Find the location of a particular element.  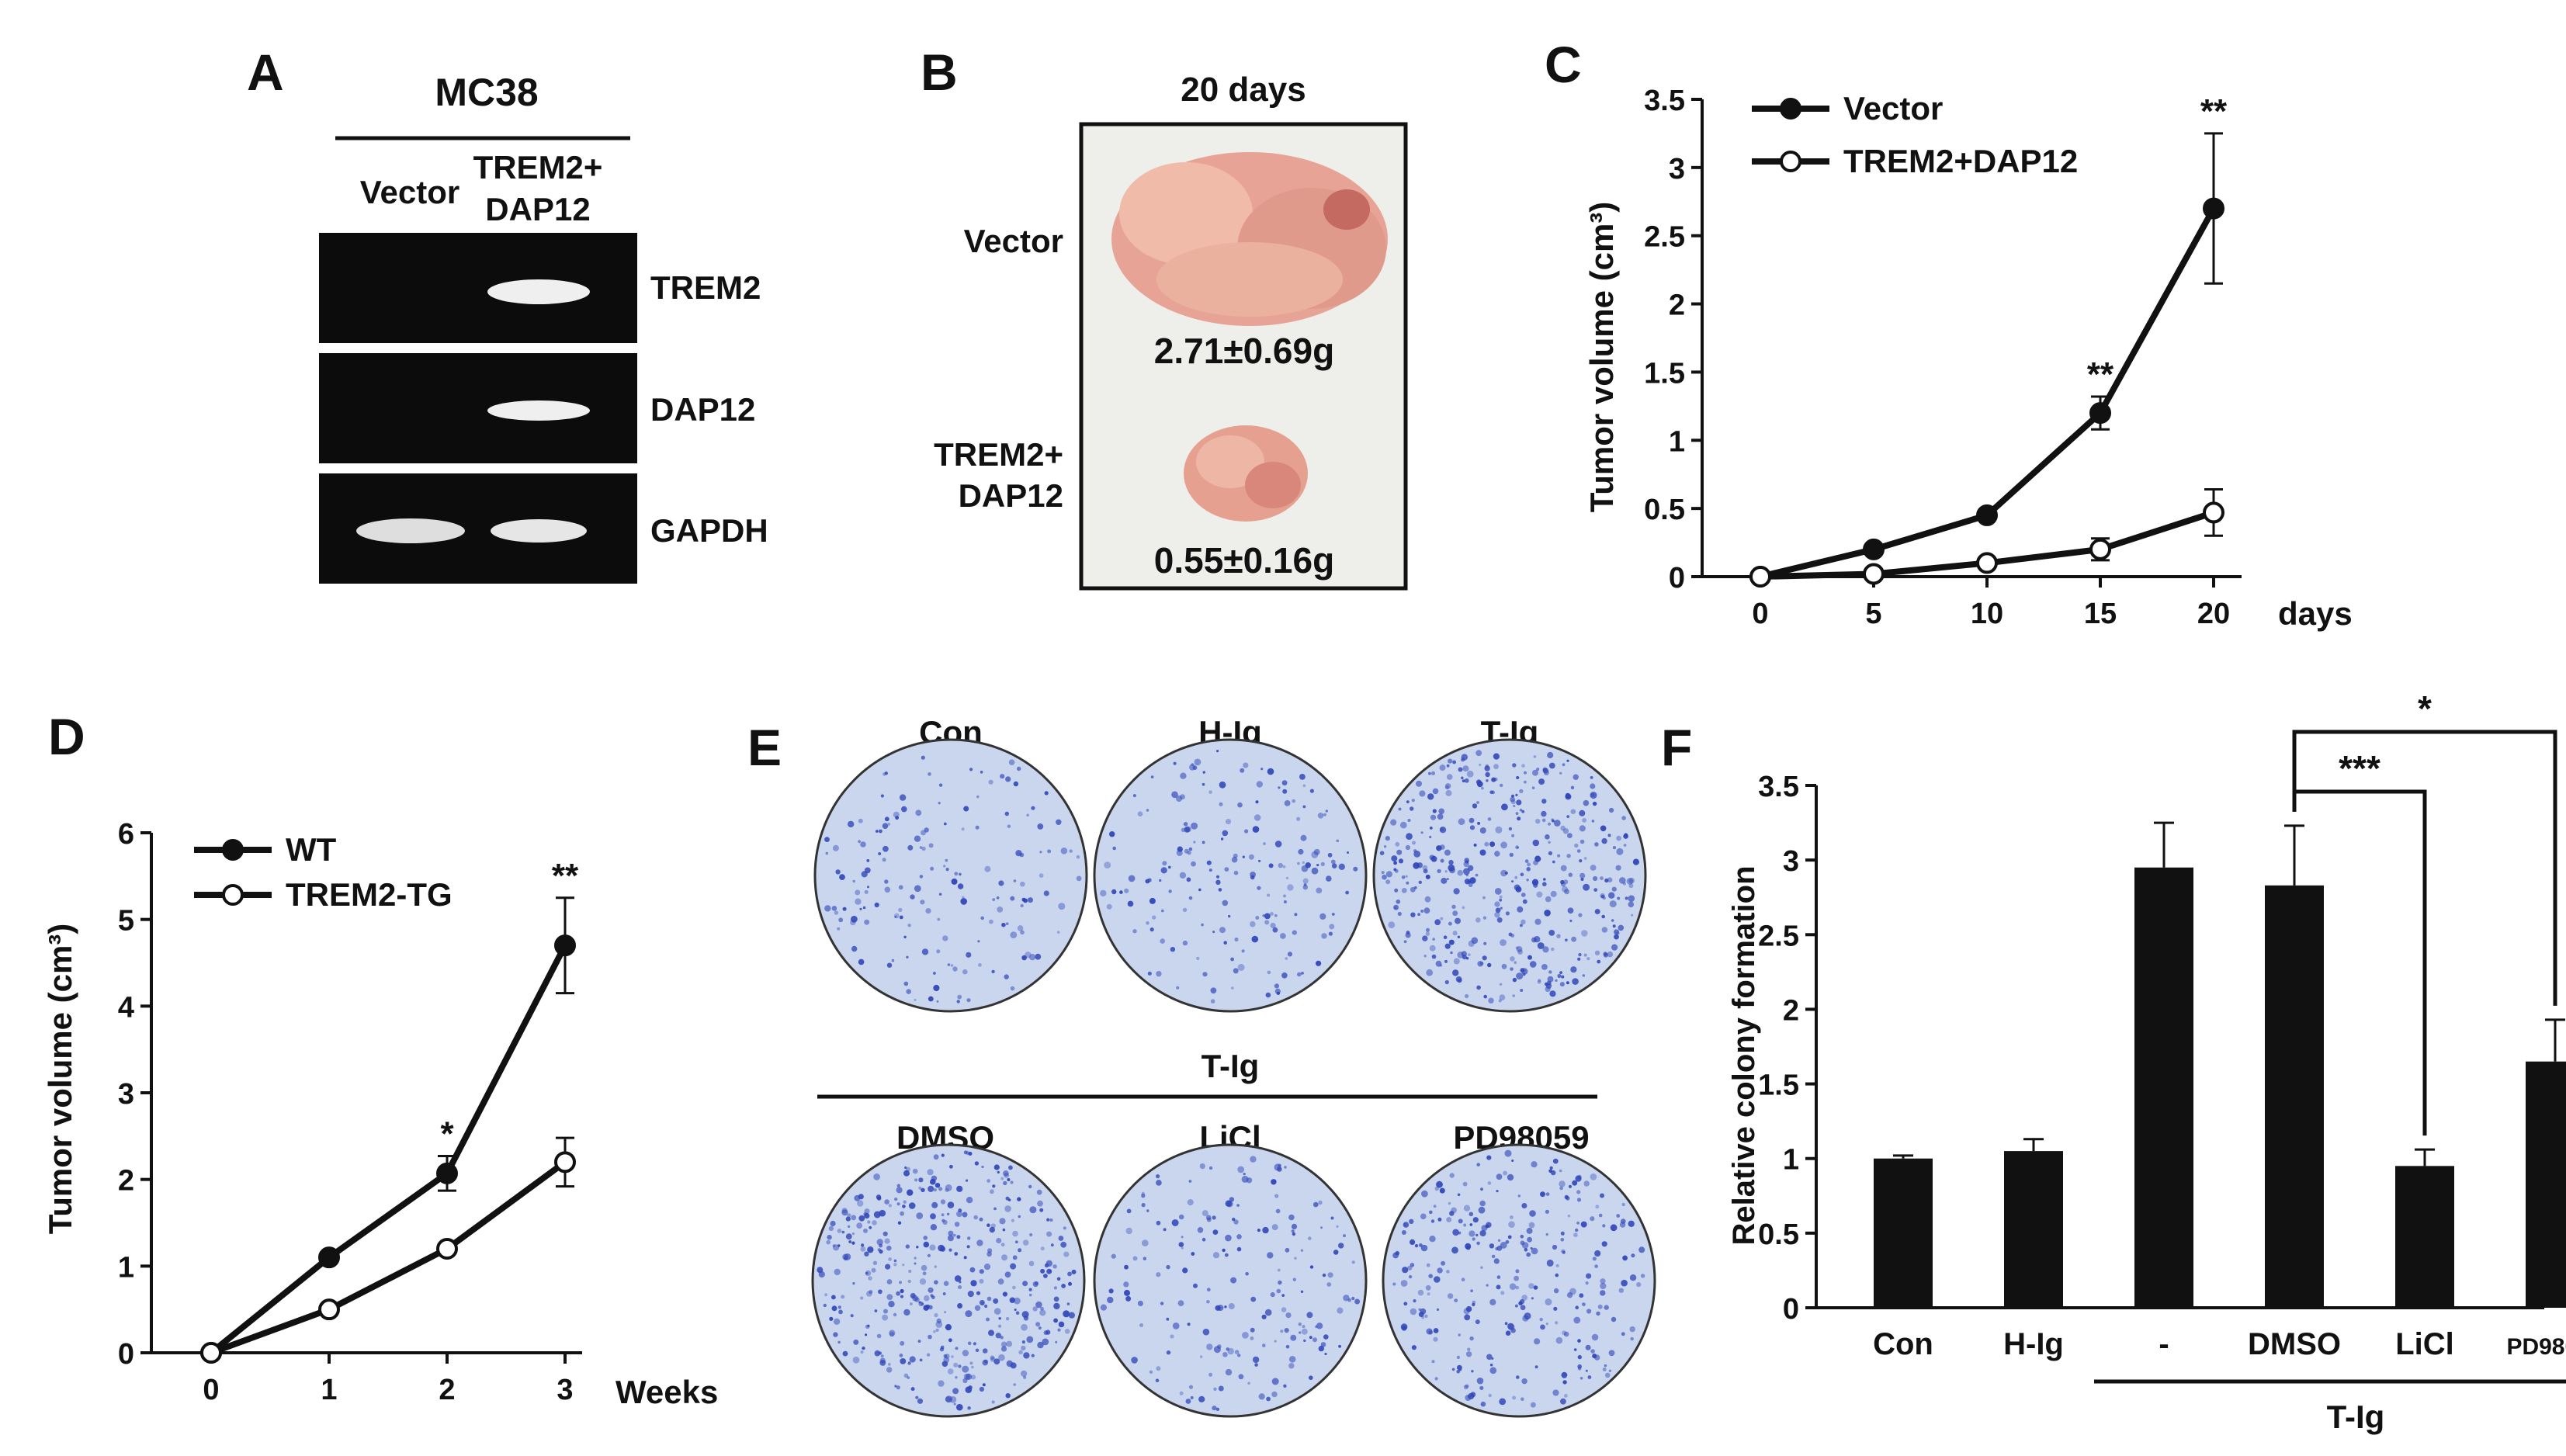

chart-c-x-tick-label: 20 is located at coordinates (2213, 614).